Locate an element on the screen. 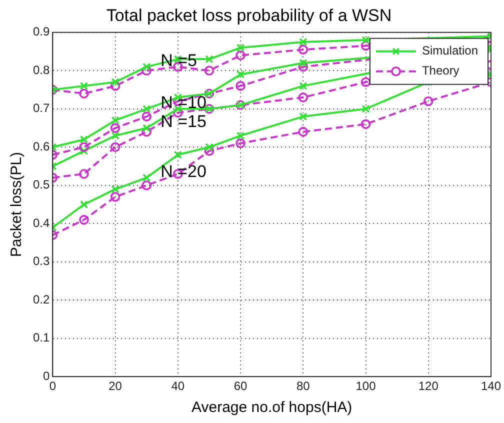  y-tick-label: 0.1 is located at coordinates (41, 337).